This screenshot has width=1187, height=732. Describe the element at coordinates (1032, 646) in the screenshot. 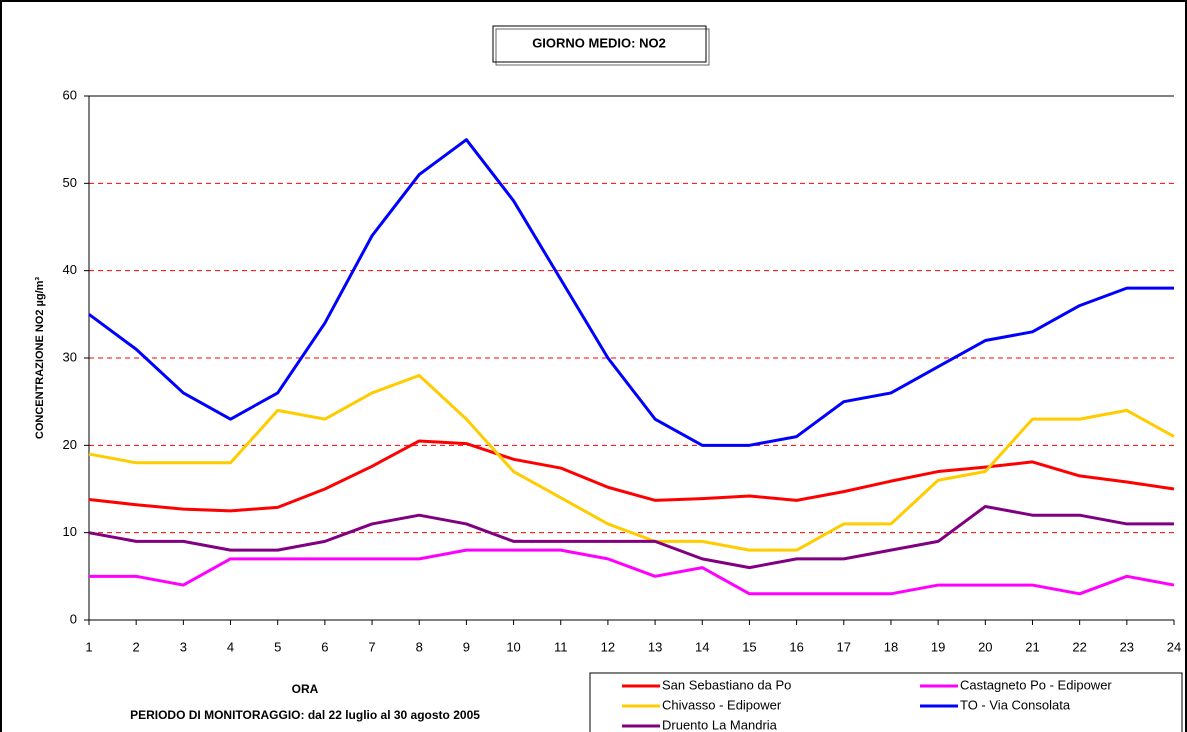

I see `x-tick-label: 21` at that location.